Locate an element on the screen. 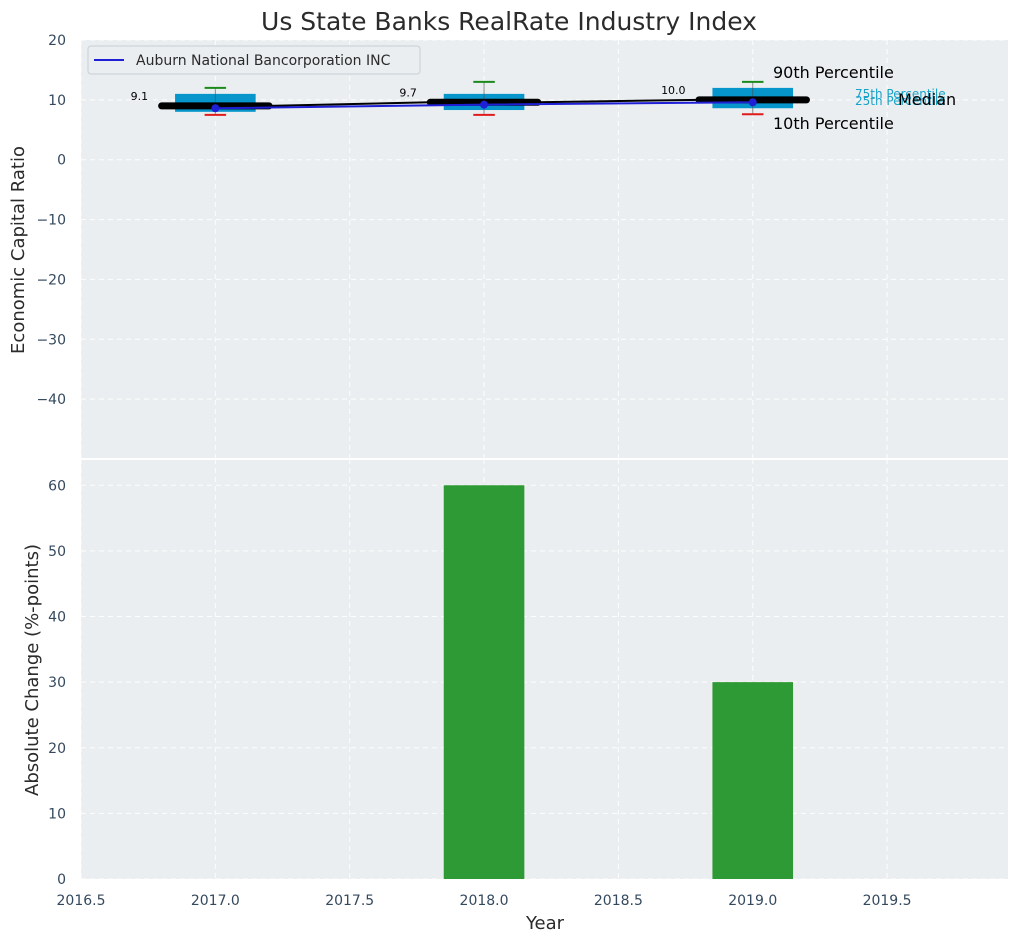  x-tick-label: 2019.5 is located at coordinates (887, 901).